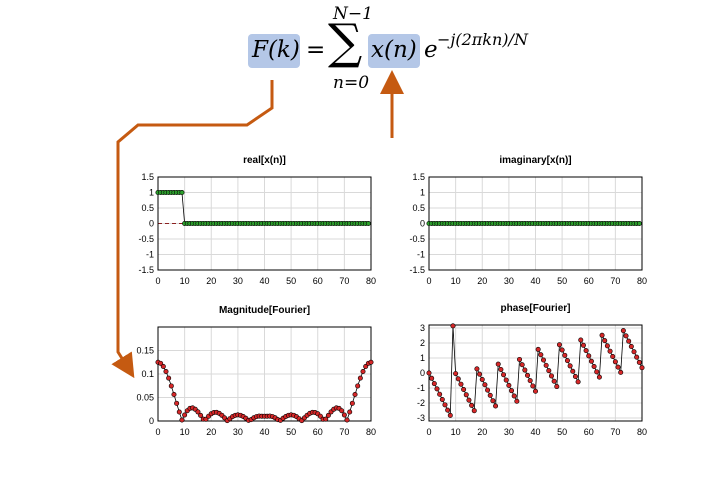 The height and width of the screenshot is (489, 713). I want to click on y-tick-label: 1.5, so click(147, 177).